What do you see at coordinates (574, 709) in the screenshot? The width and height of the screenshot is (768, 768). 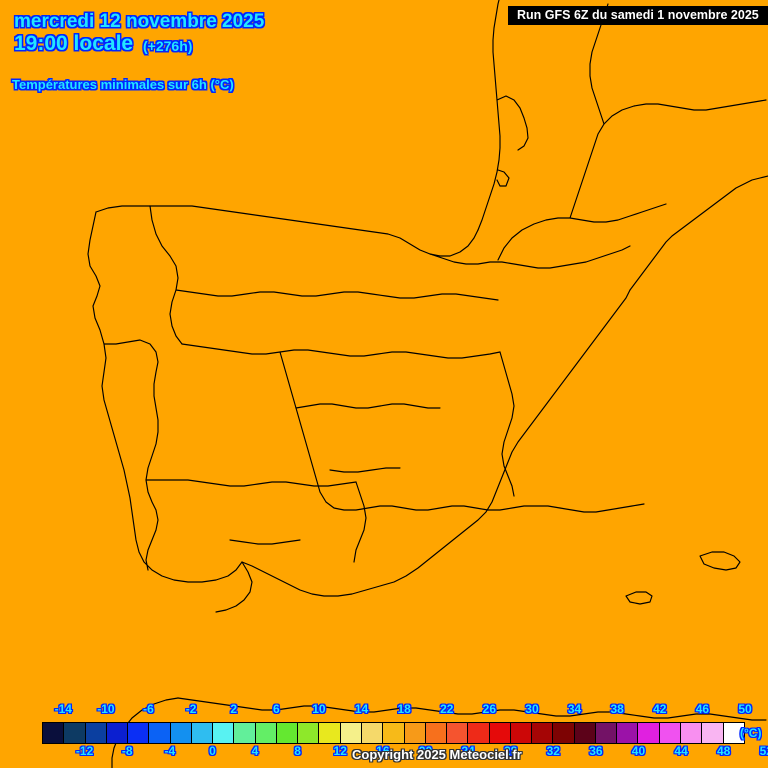 I see `legend-tick-label: 34` at bounding box center [574, 709].